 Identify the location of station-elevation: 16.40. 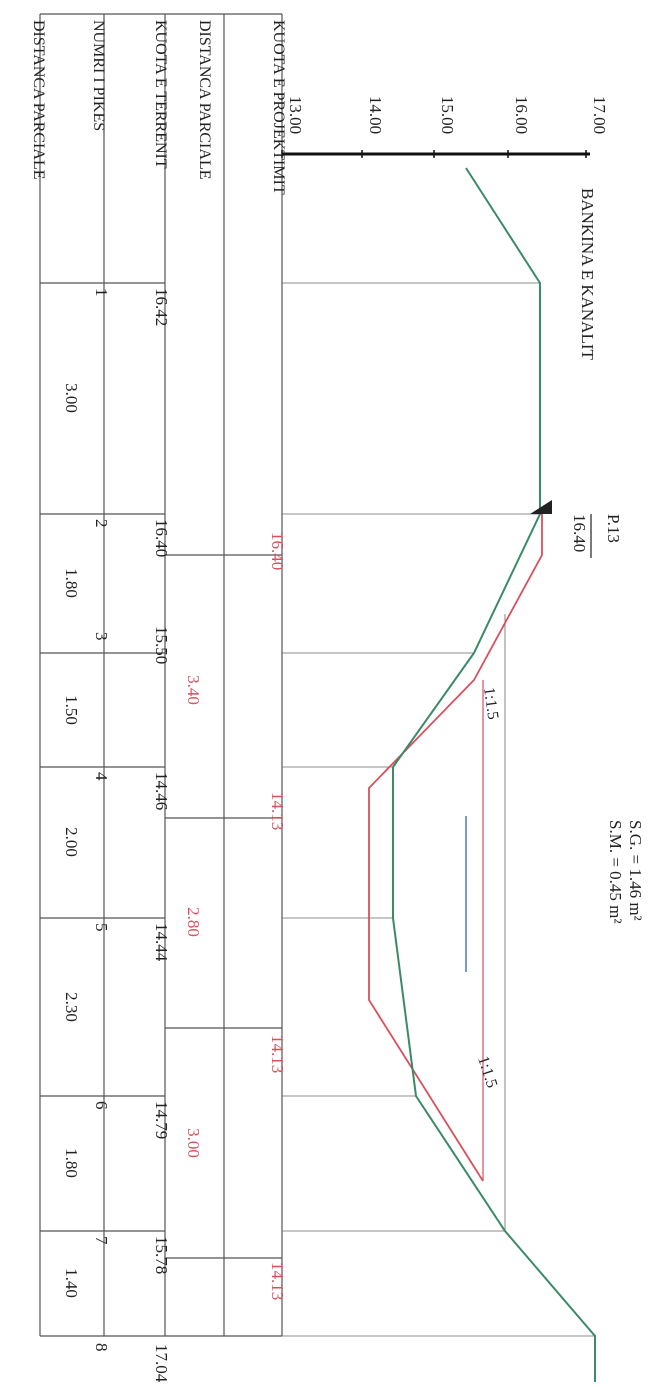
(579, 533).